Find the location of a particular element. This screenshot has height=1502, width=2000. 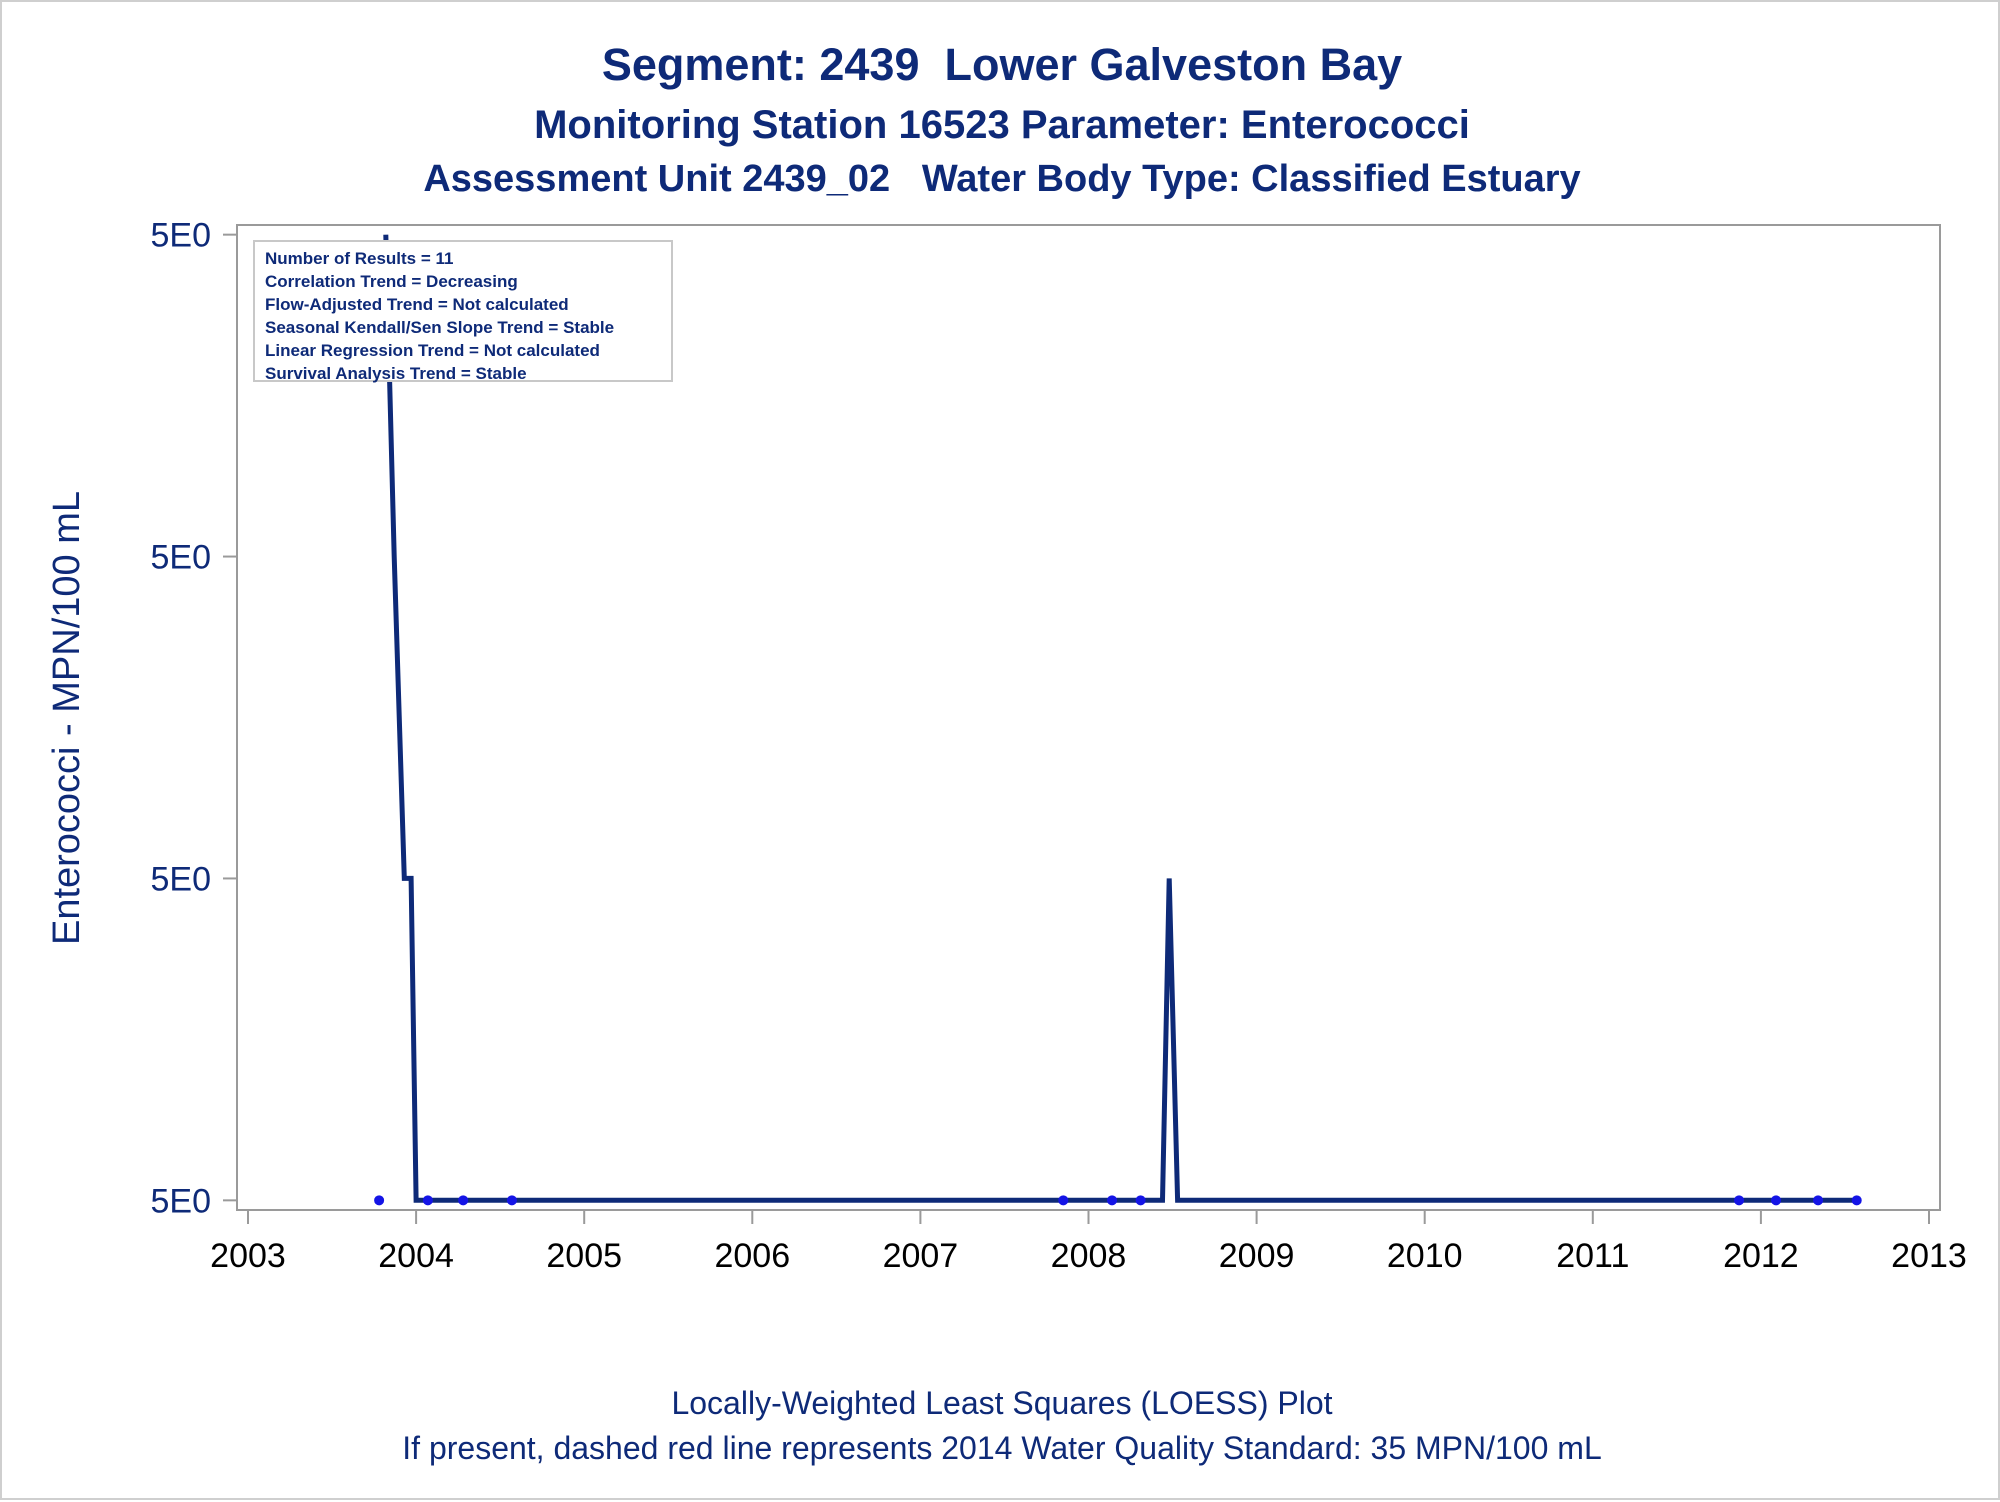

x-tick-label: 2009 is located at coordinates (1257, 1256).